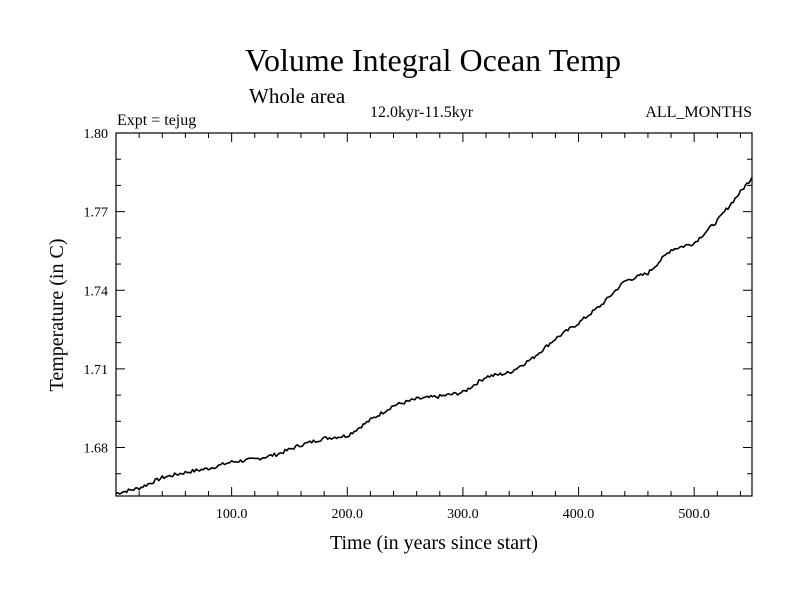 The width and height of the screenshot is (800, 600). What do you see at coordinates (579, 514) in the screenshot?
I see `x-tick-label: 400.0` at bounding box center [579, 514].